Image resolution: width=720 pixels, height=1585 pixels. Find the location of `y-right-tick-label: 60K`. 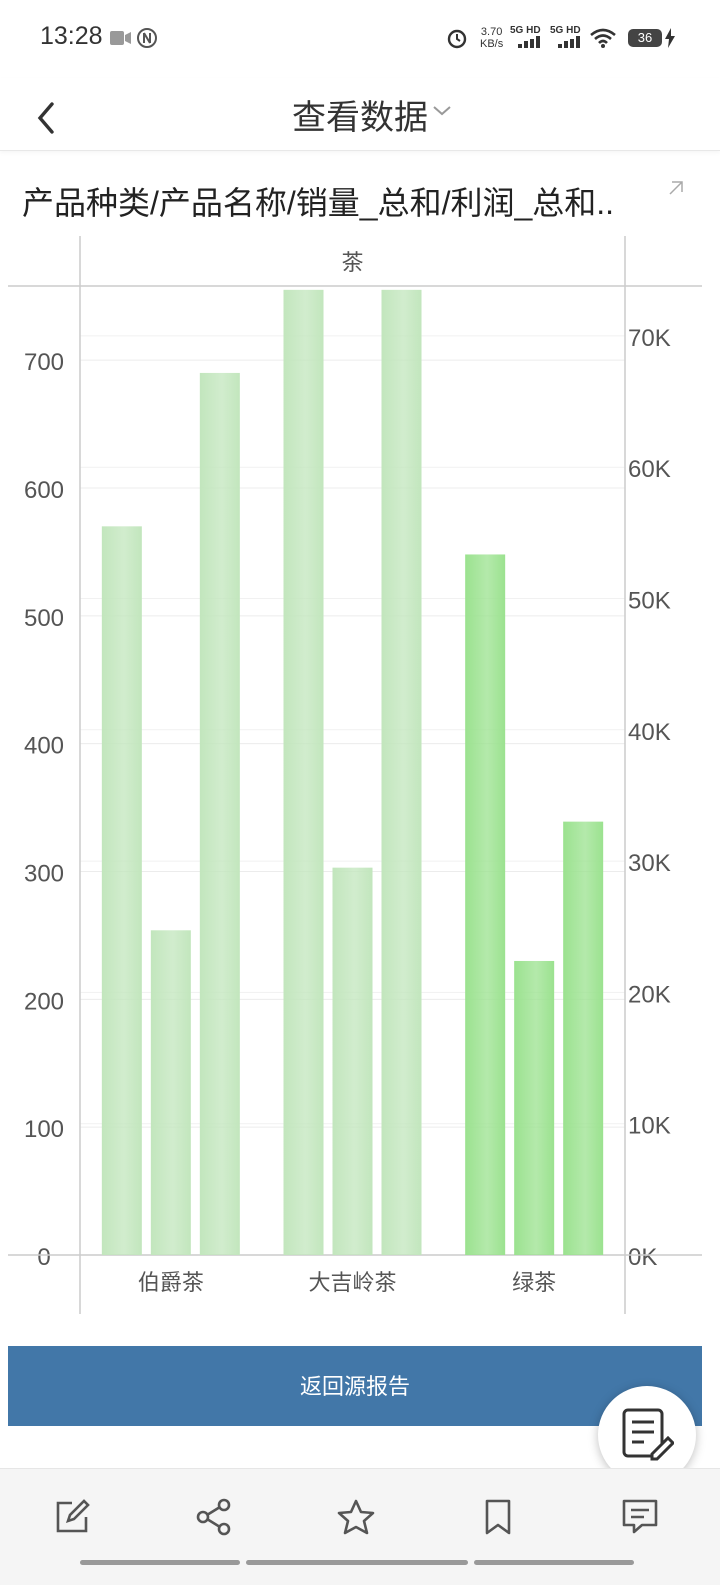

y-right-tick-label: 60K is located at coordinates (649, 469).